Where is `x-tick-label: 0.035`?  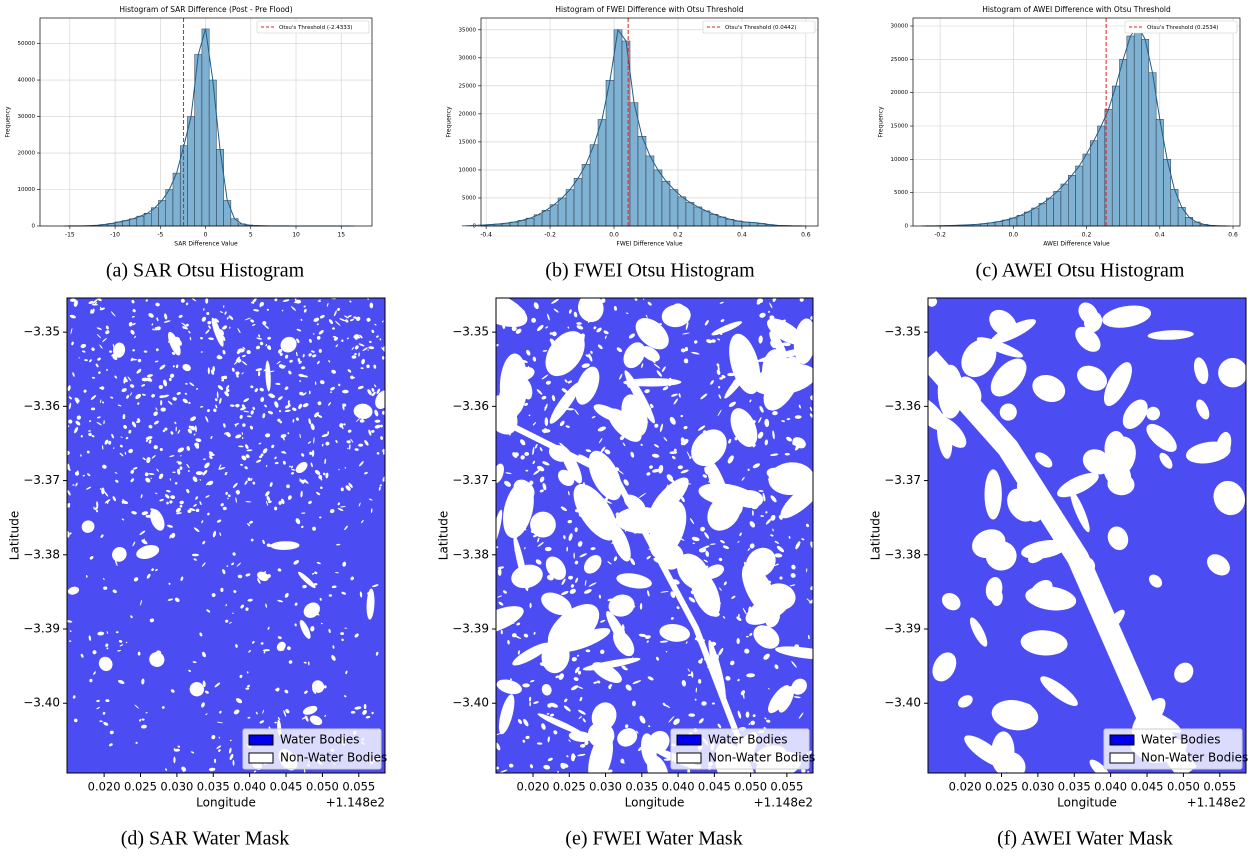 x-tick-label: 0.035 is located at coordinates (1074, 787).